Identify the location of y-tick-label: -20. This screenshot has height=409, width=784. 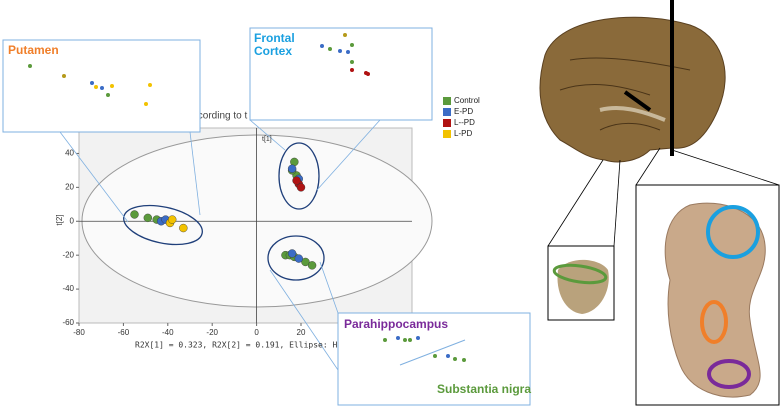
(68, 254).